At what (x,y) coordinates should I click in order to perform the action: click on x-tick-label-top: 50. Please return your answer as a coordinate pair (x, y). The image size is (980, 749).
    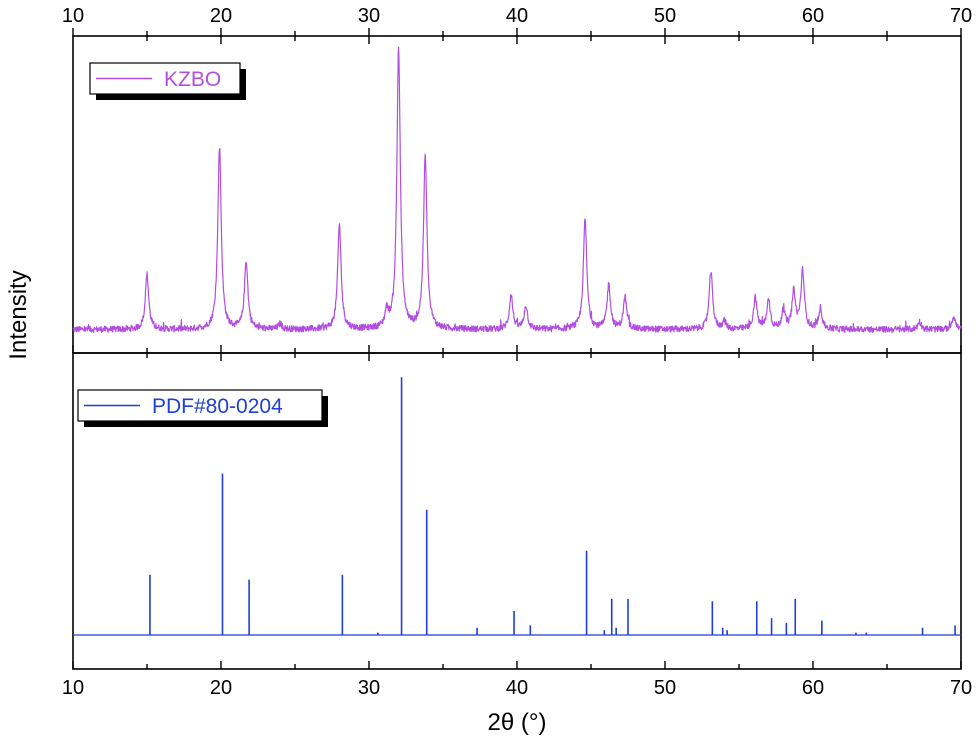
    Looking at the image, I should click on (665, 16).